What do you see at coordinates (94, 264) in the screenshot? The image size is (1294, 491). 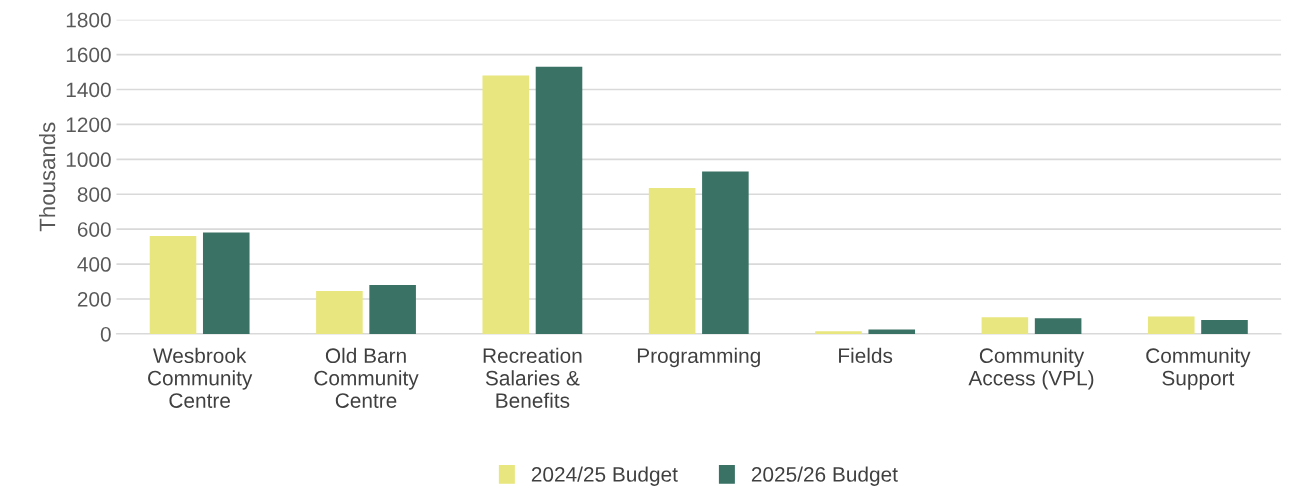 I see `y-tick-label: 400` at bounding box center [94, 264].